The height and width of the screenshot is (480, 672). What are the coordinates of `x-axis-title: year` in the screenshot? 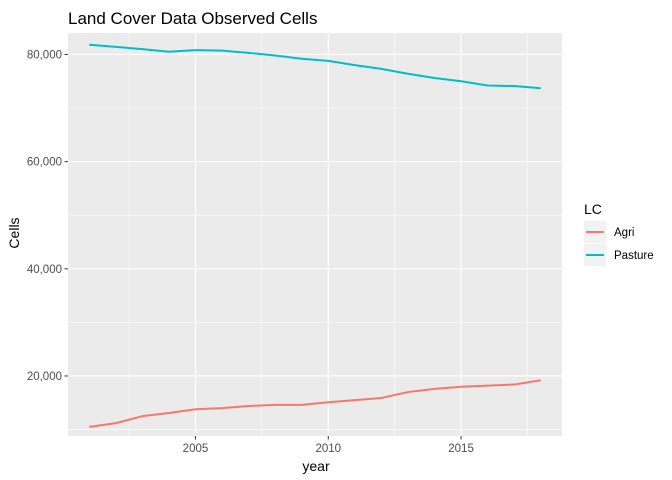 It's located at (316, 466).